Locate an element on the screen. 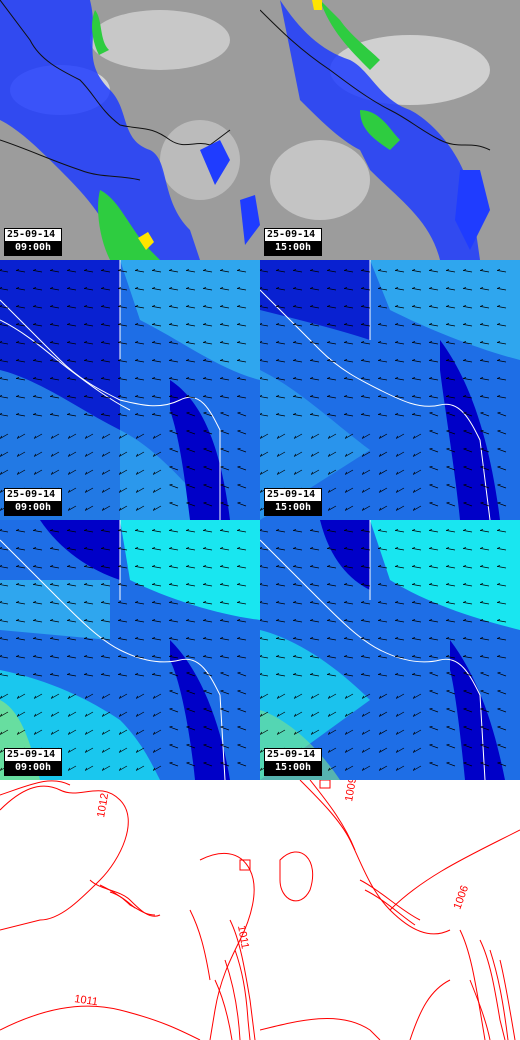 The width and height of the screenshot is (520, 1040). time-text: 09:00h is located at coordinates (33, 248).